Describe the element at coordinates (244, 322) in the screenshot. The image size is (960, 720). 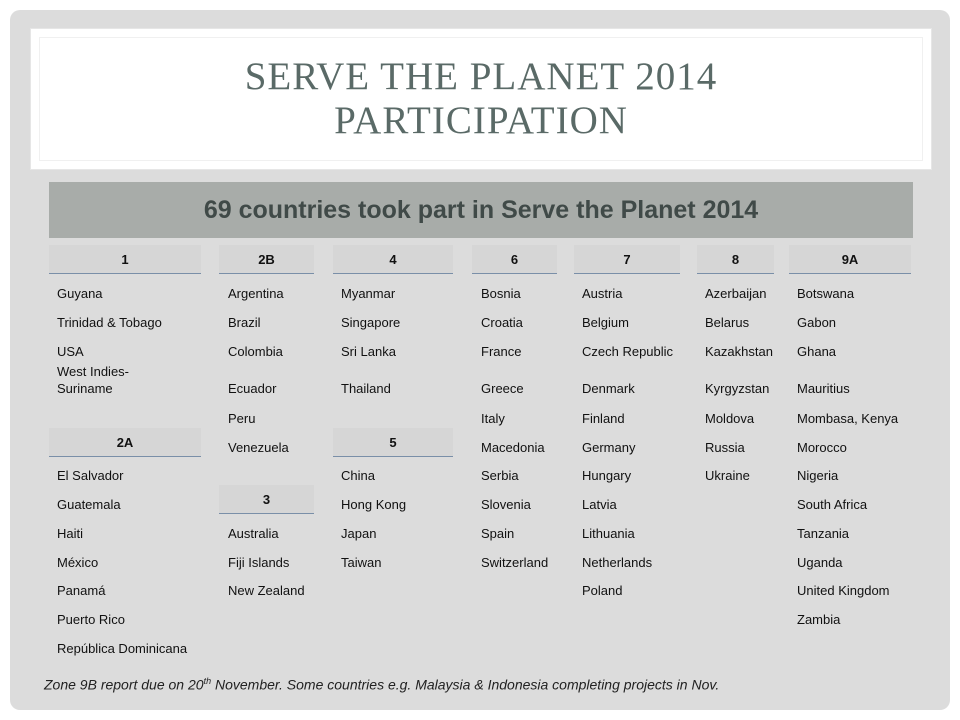
I see `country-cell: Brazil` at that location.